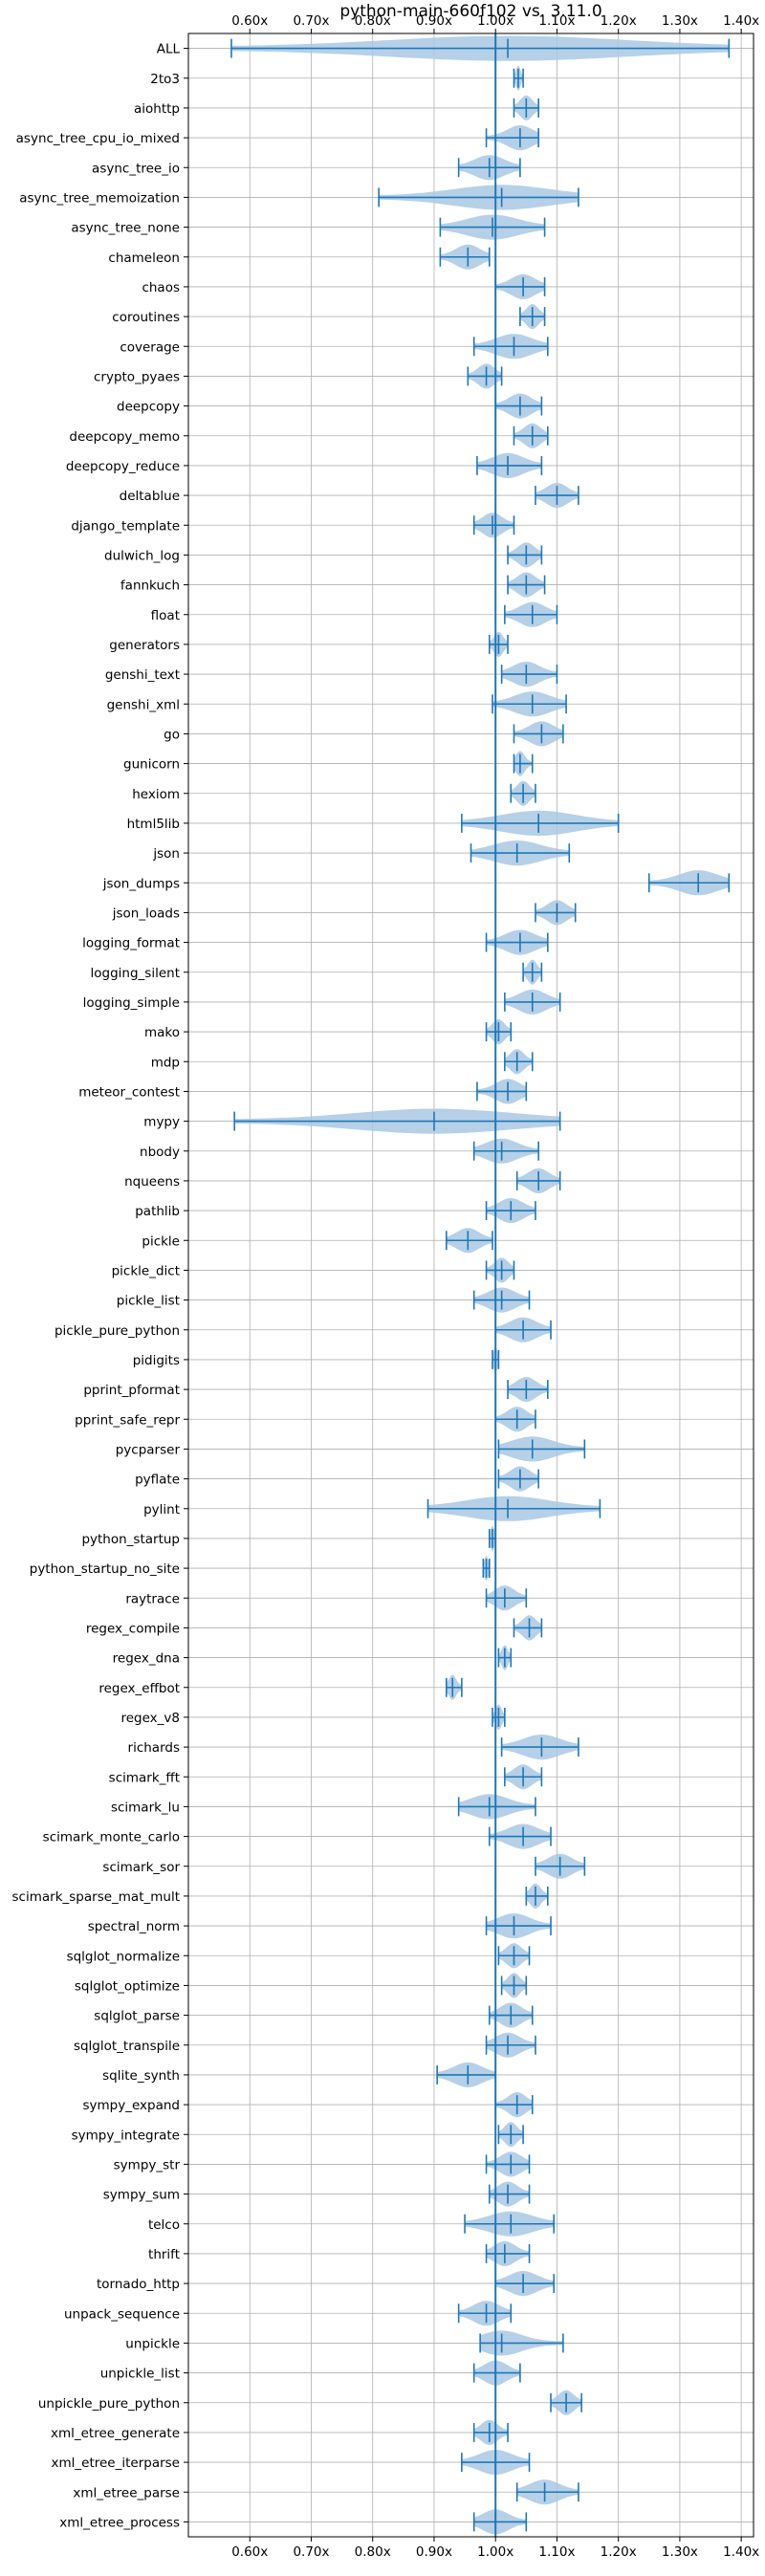  I want to click on benchmark-label: chaos, so click(161, 287).